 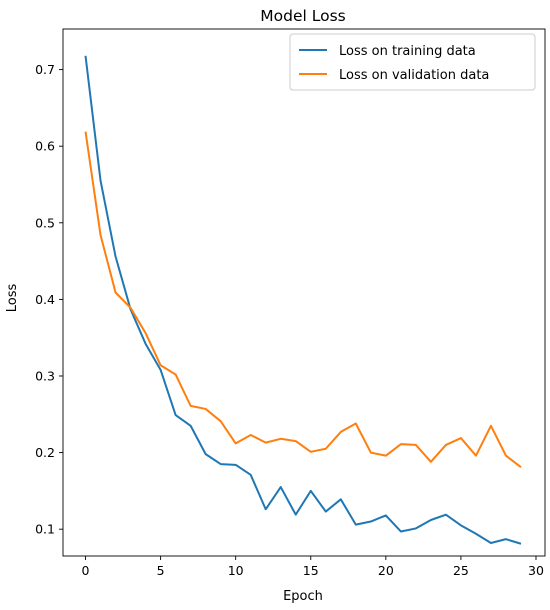 I want to click on legend-label-validation: Loss on validation data, so click(x=414, y=75).